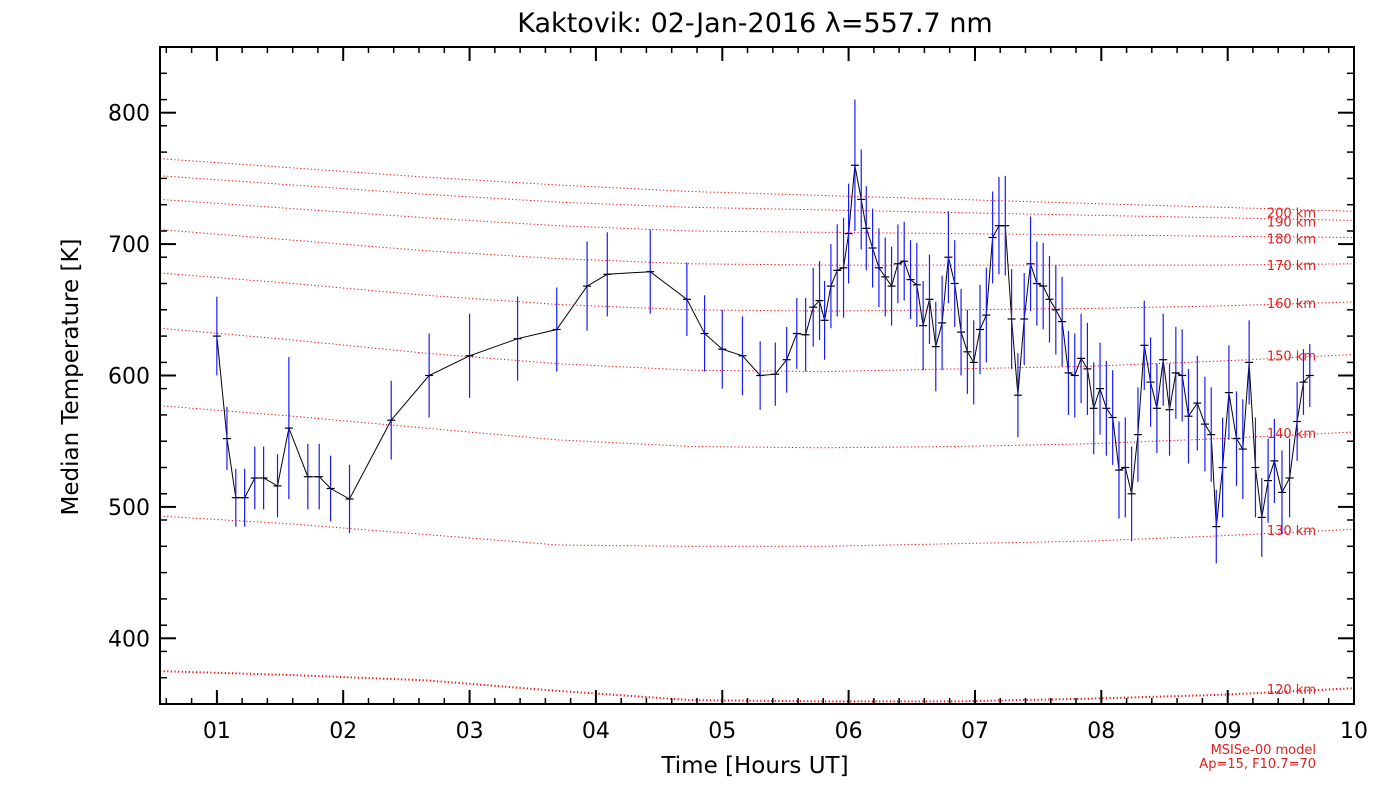 Image resolution: width=1400 pixels, height=800 pixels. Describe the element at coordinates (1354, 731) in the screenshot. I see `x-tick-label: 10` at that location.